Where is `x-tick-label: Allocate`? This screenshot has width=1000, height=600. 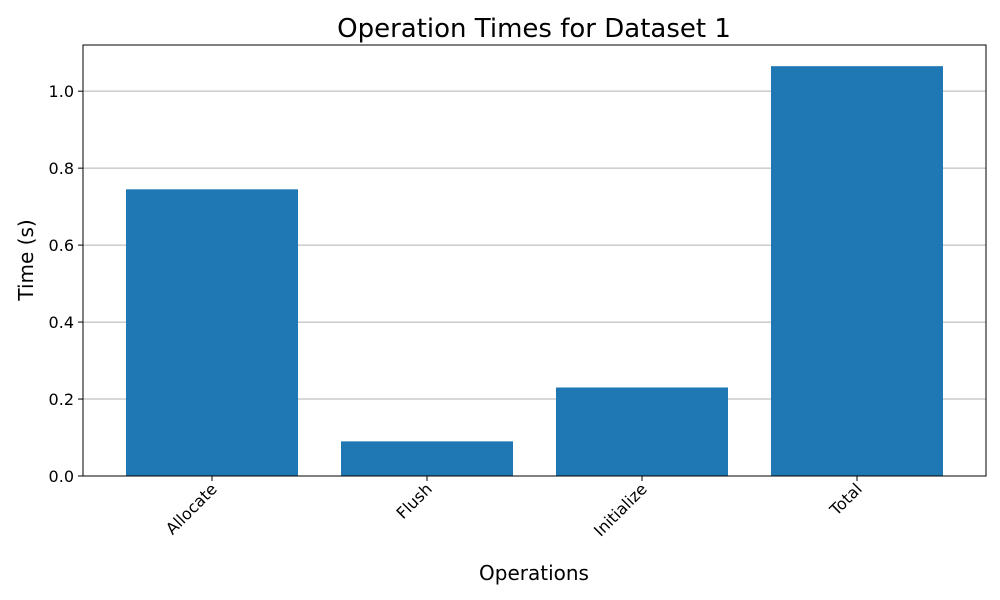 x-tick-label: Allocate is located at coordinates (191, 508).